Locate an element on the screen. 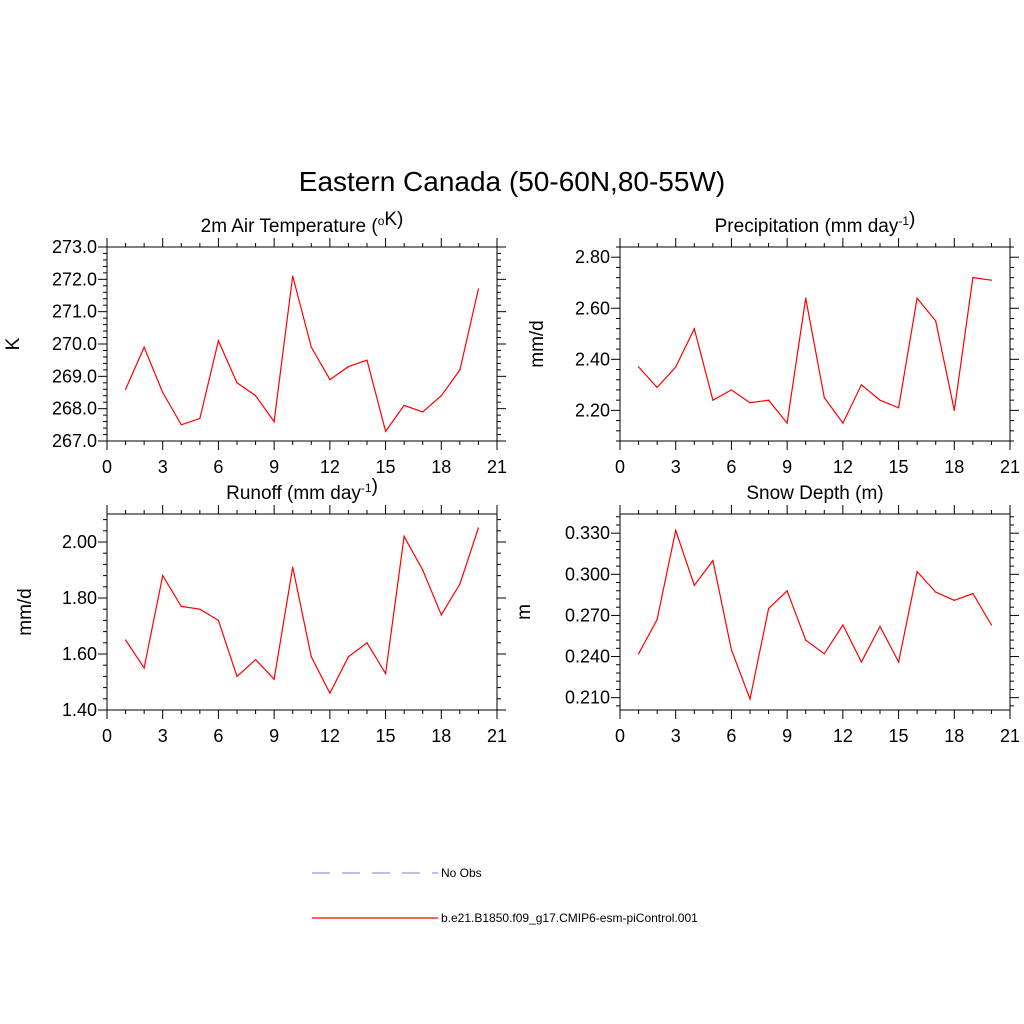 The height and width of the screenshot is (1024, 1024). y-tick-label: 0.240 is located at coordinates (587, 657).